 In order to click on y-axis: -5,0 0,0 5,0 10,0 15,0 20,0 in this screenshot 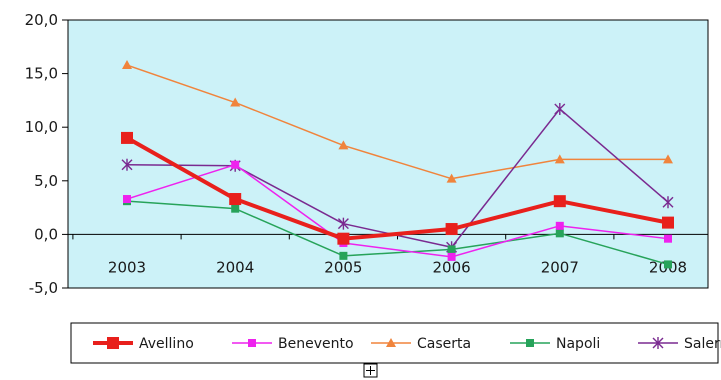, I will do `click(46, 154)`.